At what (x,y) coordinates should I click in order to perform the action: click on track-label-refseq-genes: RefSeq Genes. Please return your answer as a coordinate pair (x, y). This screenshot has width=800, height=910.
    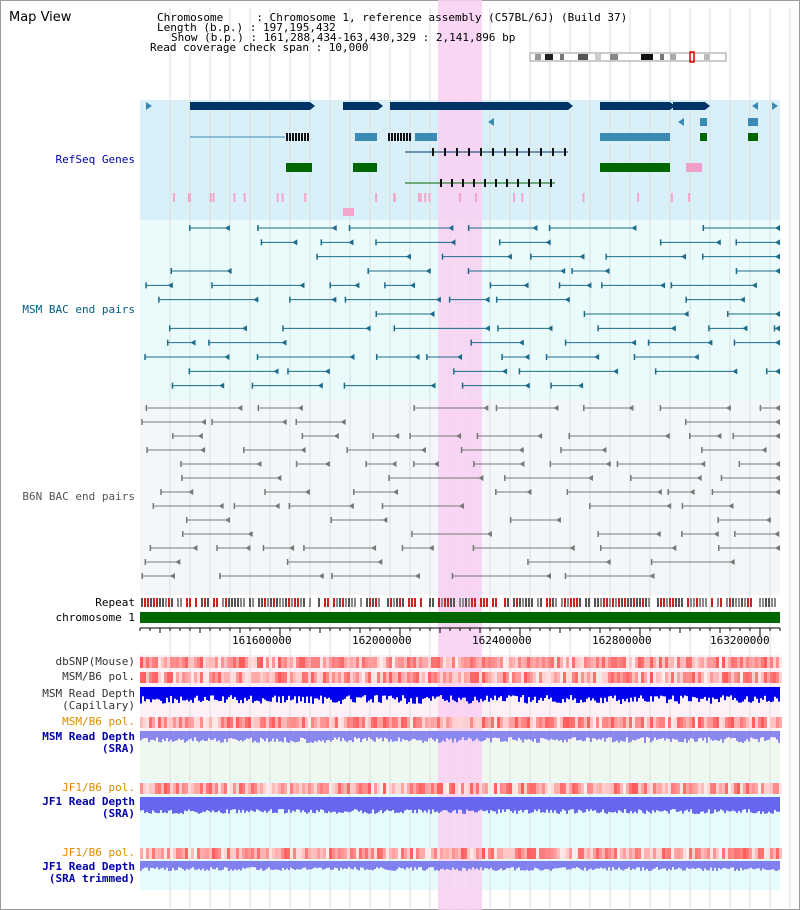
    Looking at the image, I should click on (95, 159).